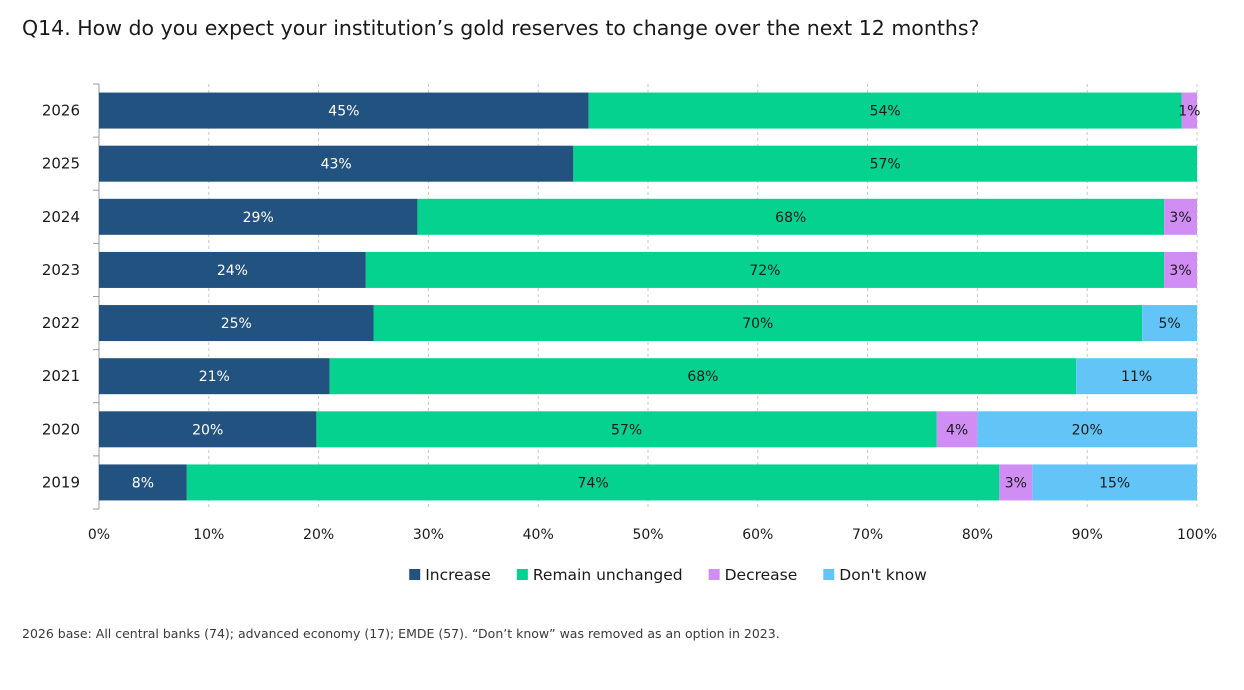  I want to click on data-label: 5%, so click(1169, 324).